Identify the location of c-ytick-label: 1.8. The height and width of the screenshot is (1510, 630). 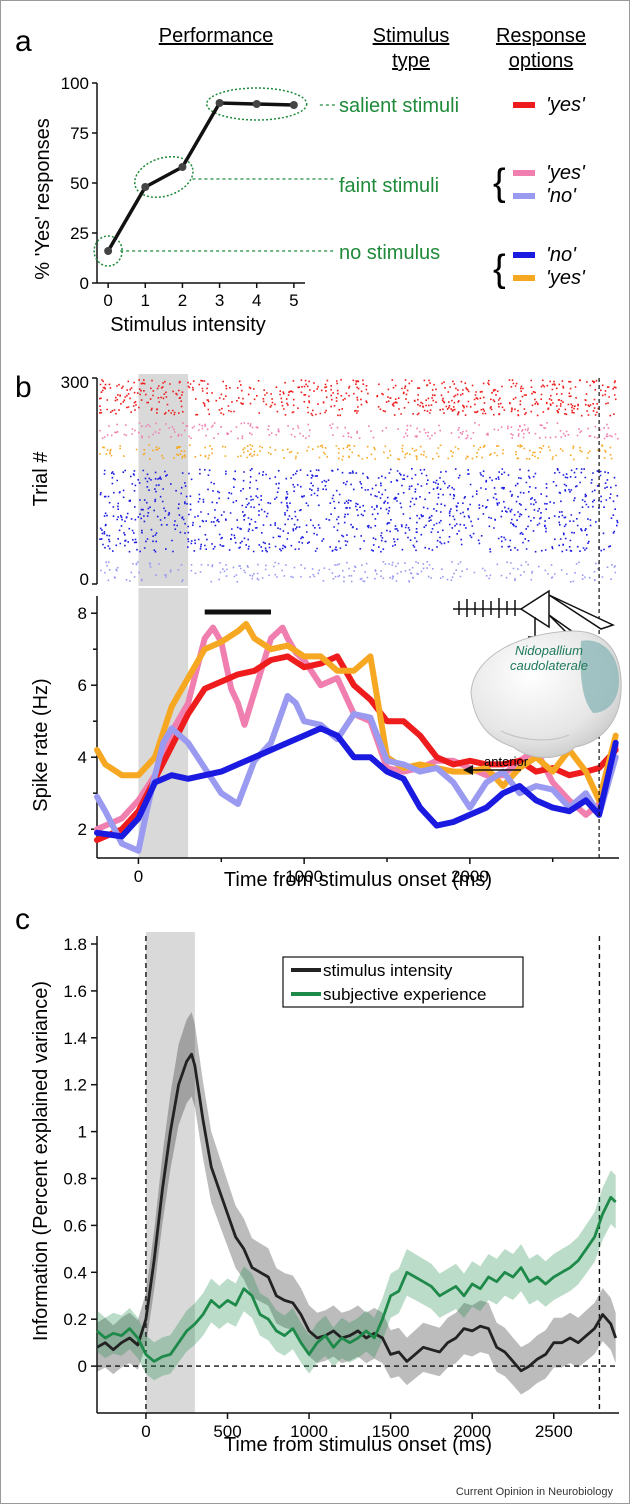
(75, 944).